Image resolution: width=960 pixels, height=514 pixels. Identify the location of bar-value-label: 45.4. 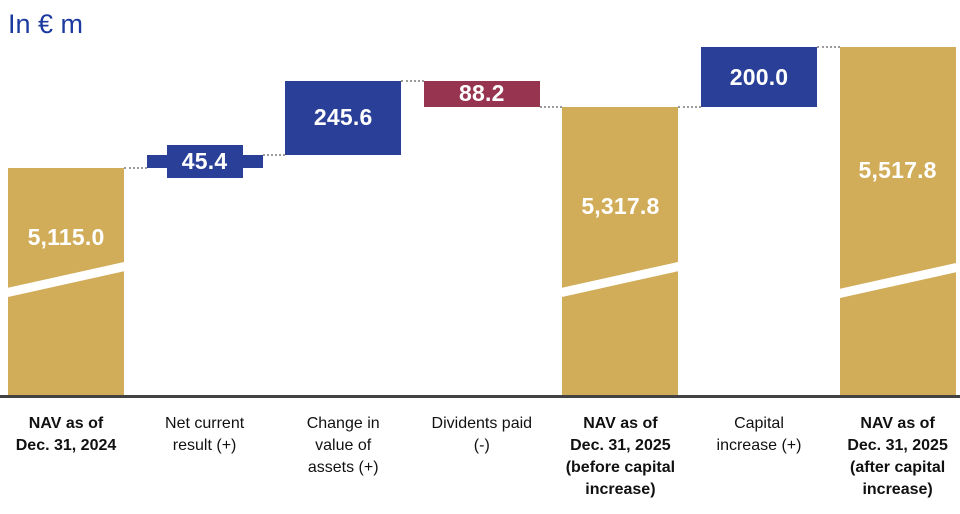
(204, 161).